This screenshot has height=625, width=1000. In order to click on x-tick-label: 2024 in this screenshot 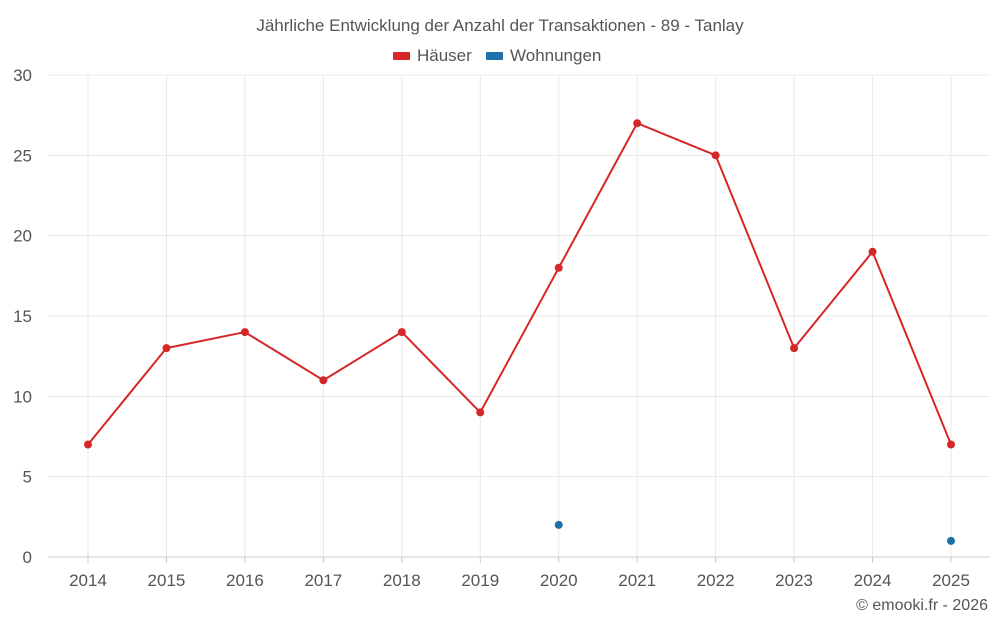, I will do `click(873, 580)`.